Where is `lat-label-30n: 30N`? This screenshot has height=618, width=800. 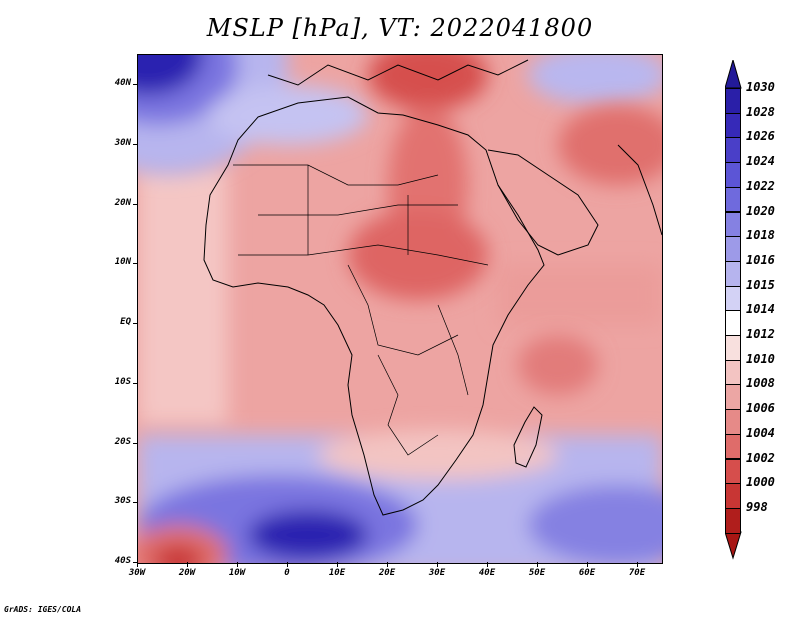 lat-label-30n: 30N is located at coordinates (122, 142).